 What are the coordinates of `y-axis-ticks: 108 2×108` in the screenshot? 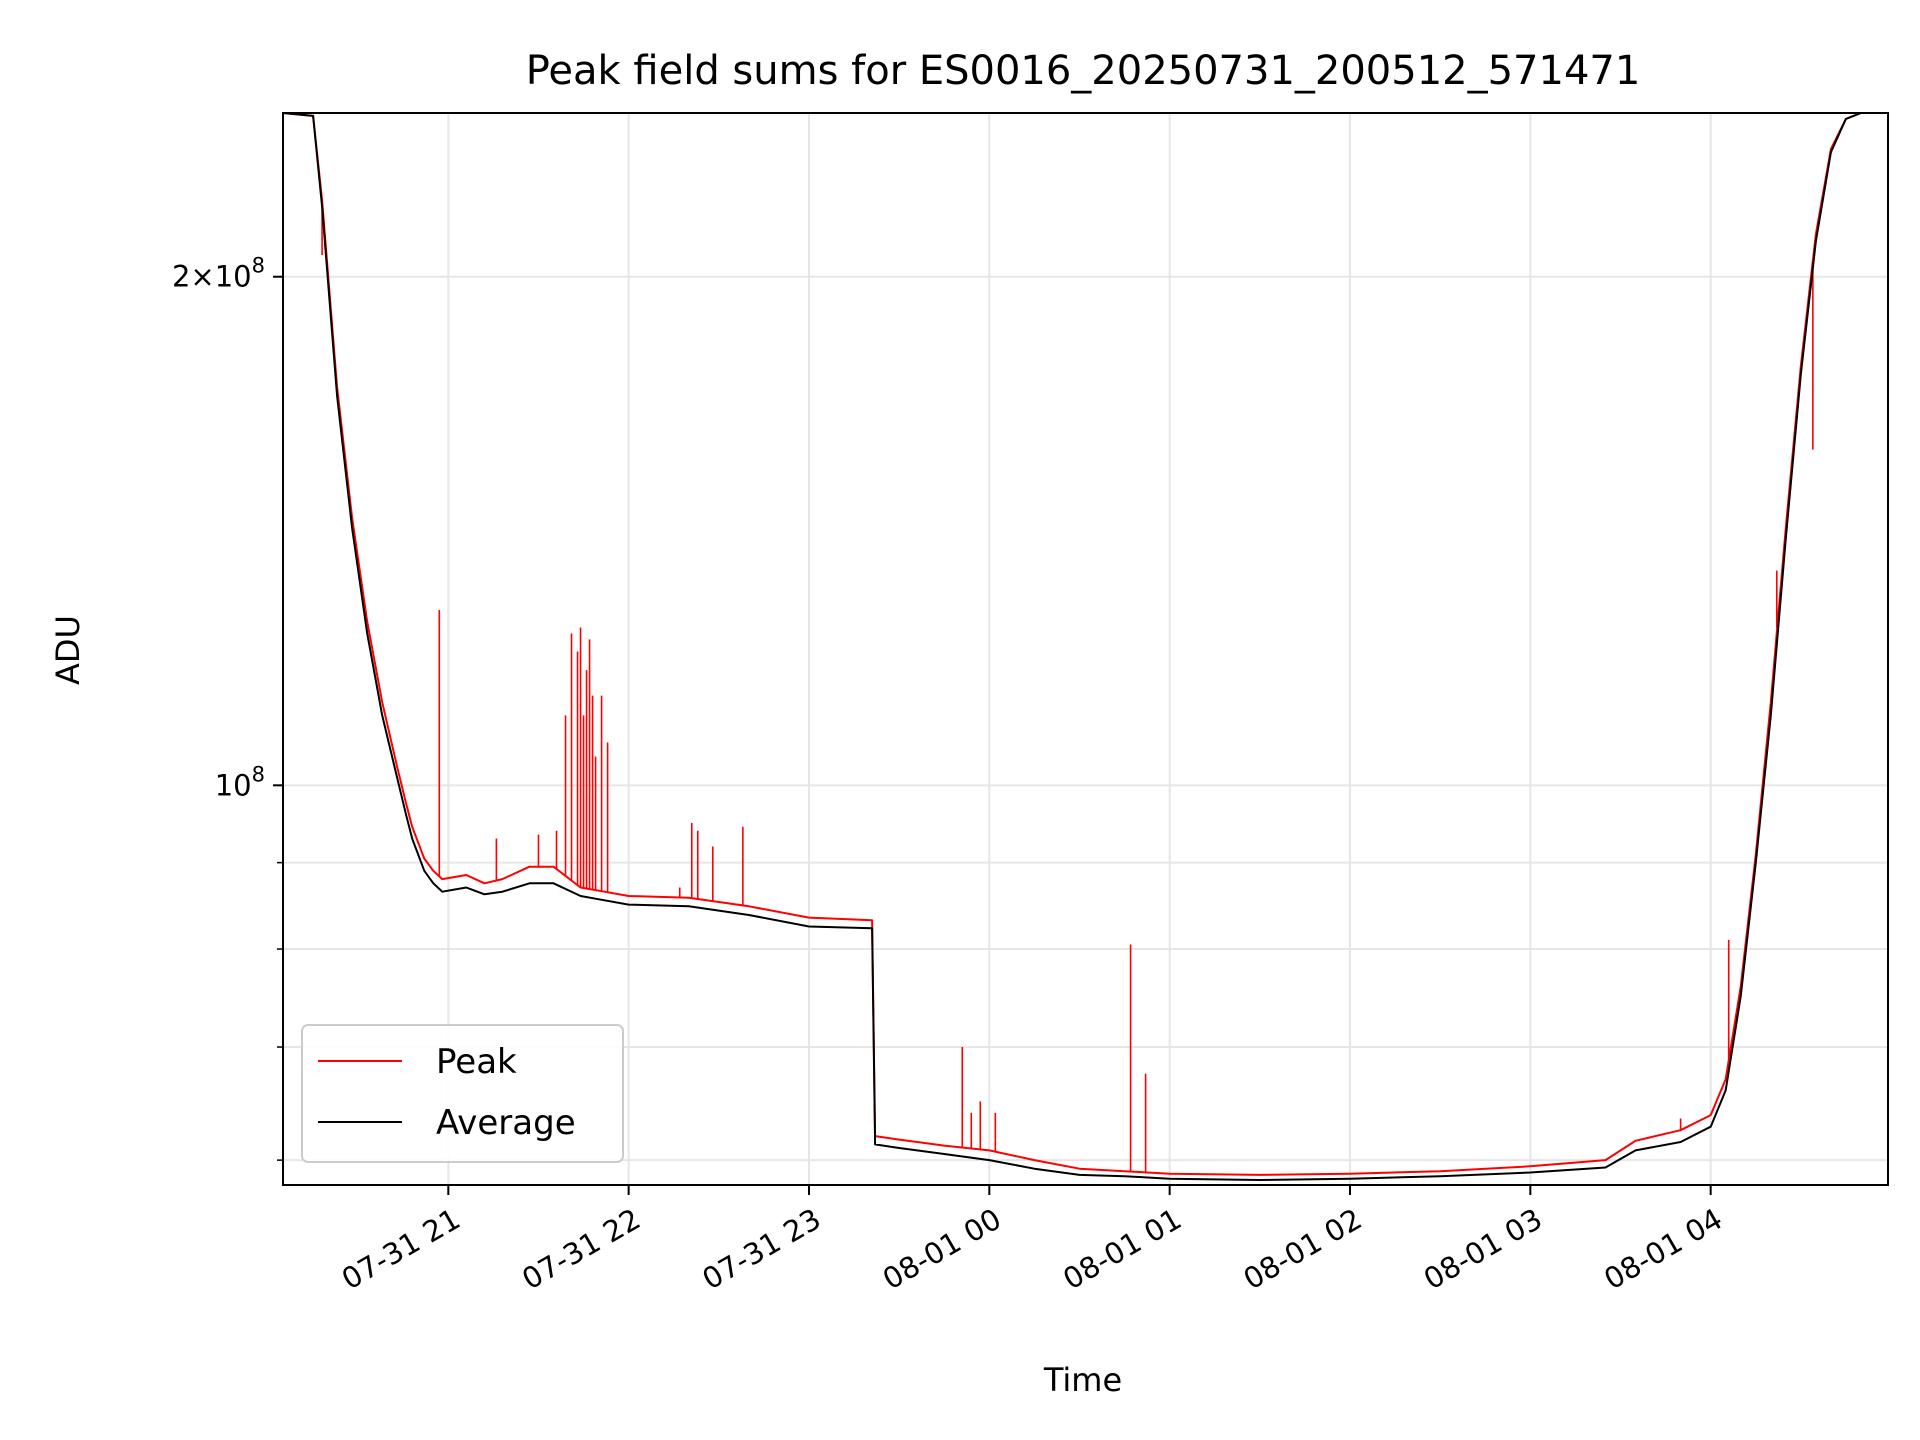 It's located at (227, 707).